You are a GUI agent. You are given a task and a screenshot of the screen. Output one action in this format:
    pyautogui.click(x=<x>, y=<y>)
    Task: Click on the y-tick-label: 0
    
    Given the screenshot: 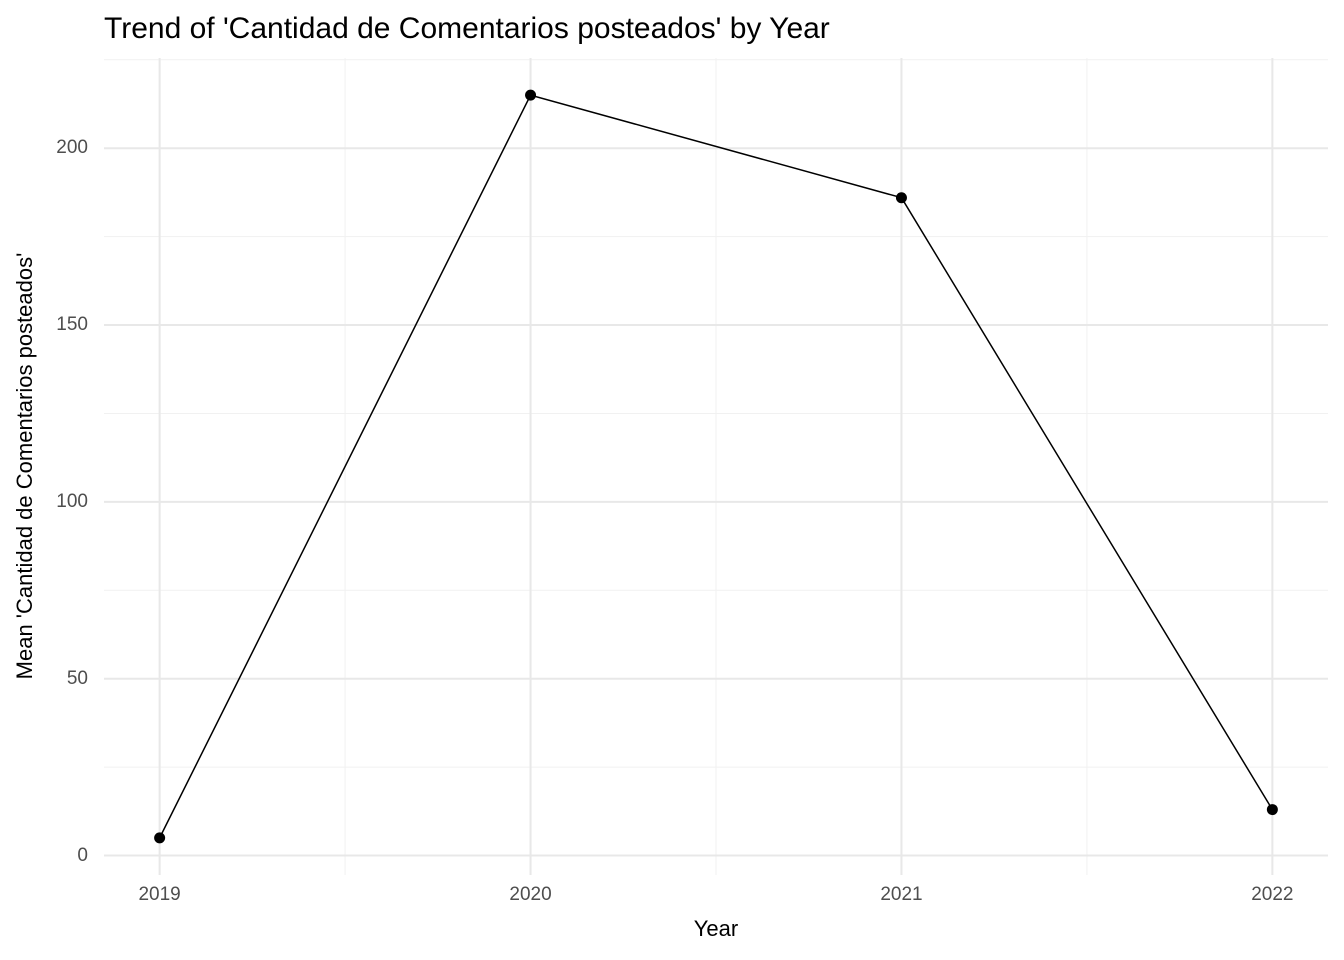 What is the action you would take?
    pyautogui.click(x=82, y=855)
    